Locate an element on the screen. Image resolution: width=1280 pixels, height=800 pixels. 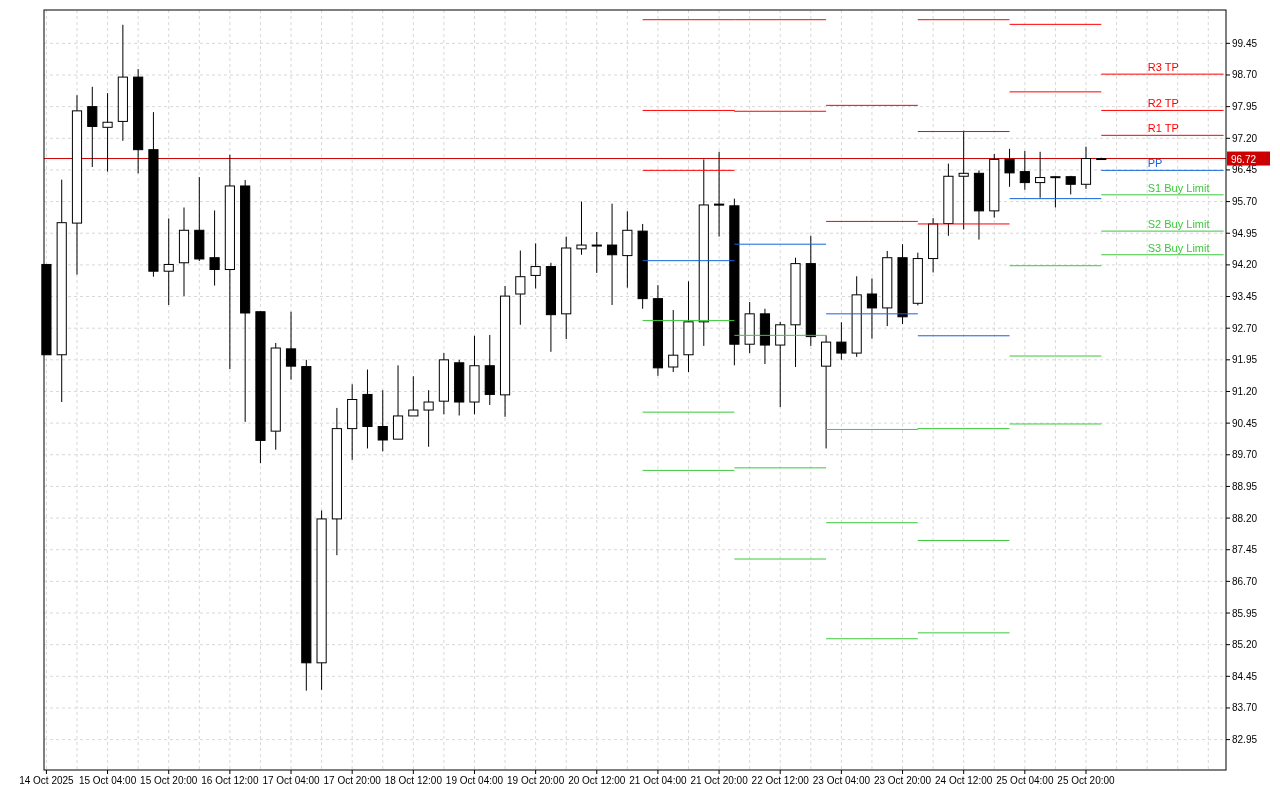
y-tick-label: 85.95 is located at coordinates (1245, 613).